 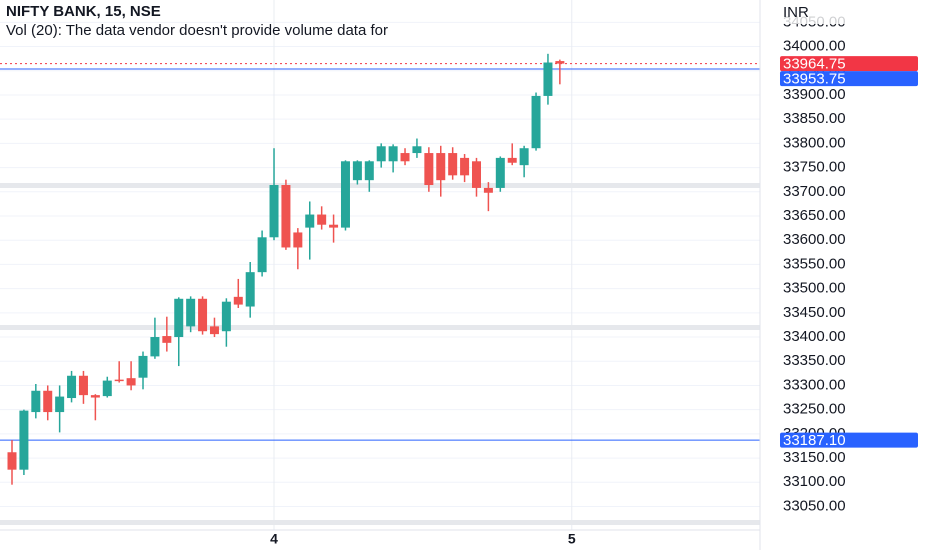 What do you see at coordinates (814, 79) in the screenshot?
I see `price-badge-label: 33953.75` at bounding box center [814, 79].